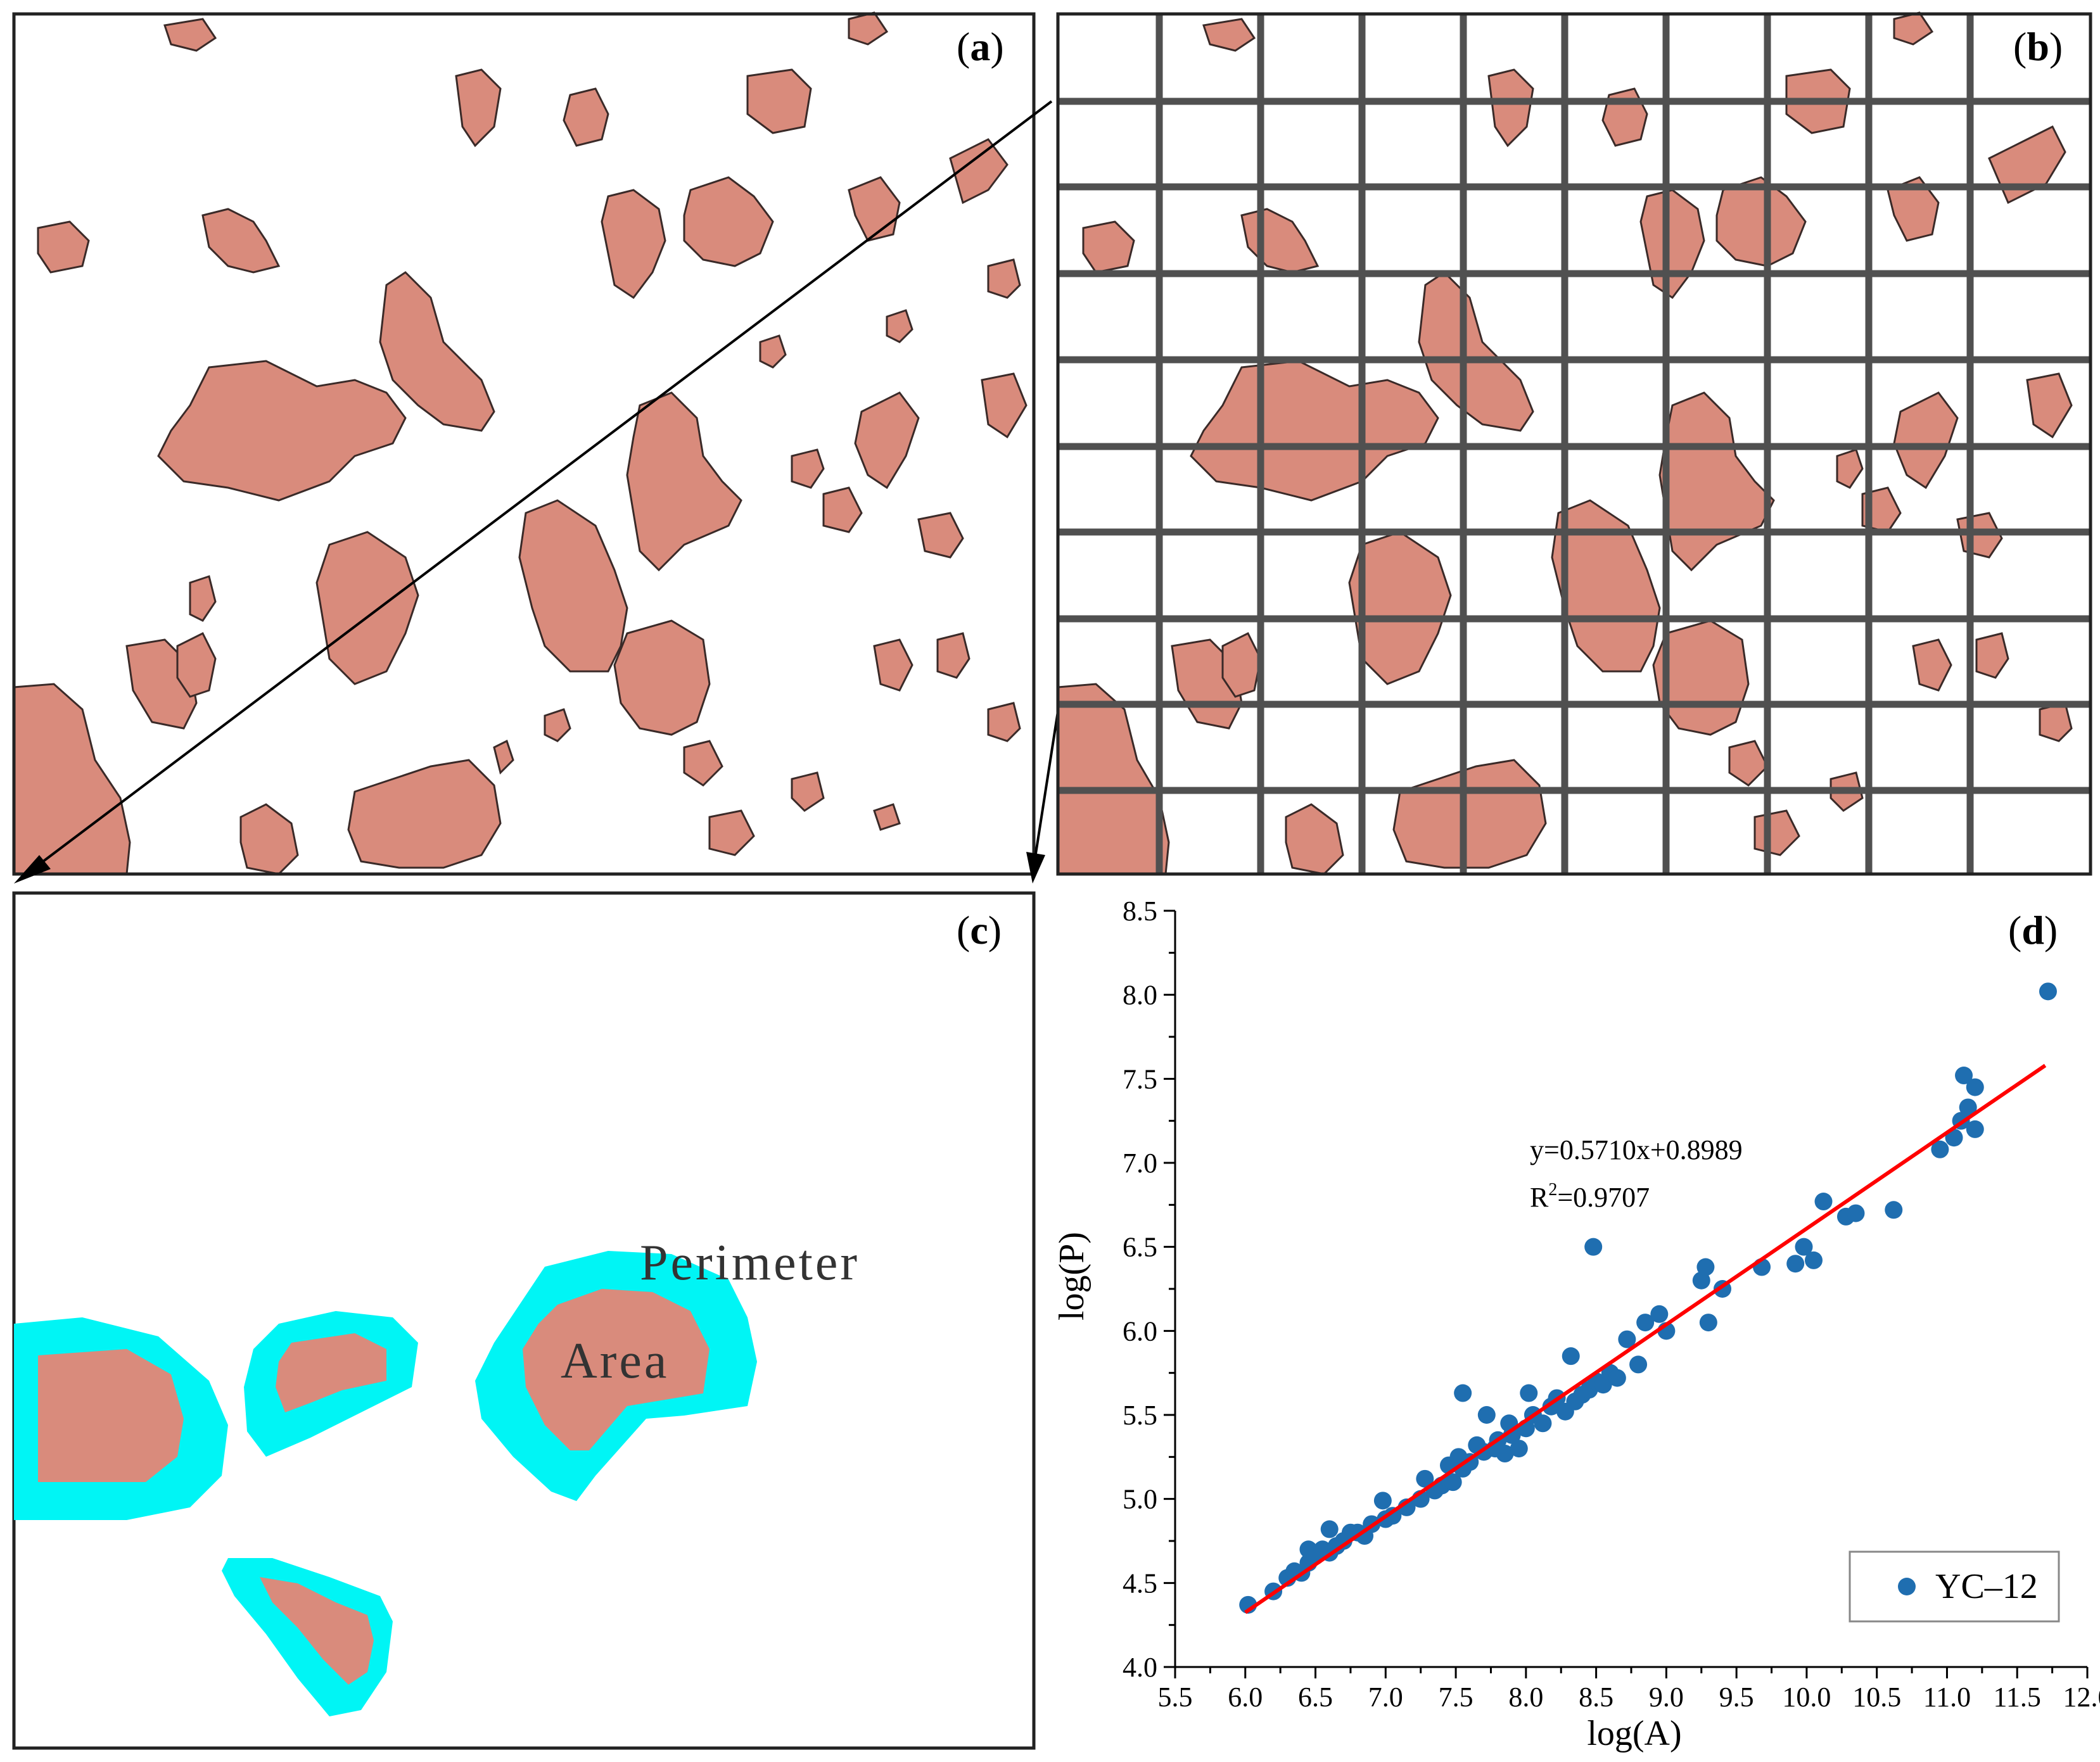  Describe the element at coordinates (1907, 1586) in the screenshot. I see `legend-marker` at that location.